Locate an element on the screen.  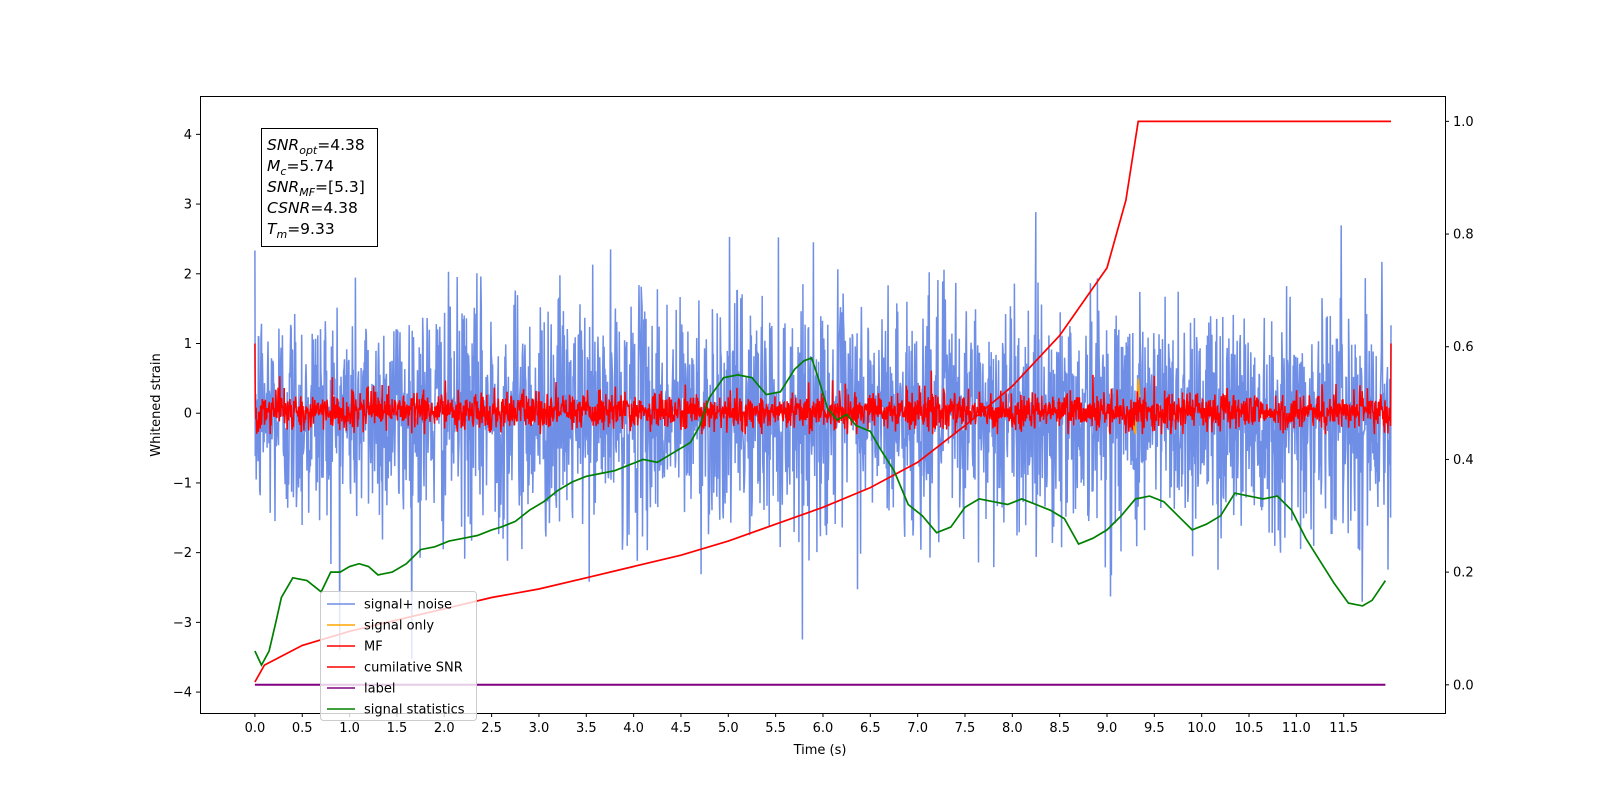
x-tick-label: 4.5 is located at coordinates (681, 728).